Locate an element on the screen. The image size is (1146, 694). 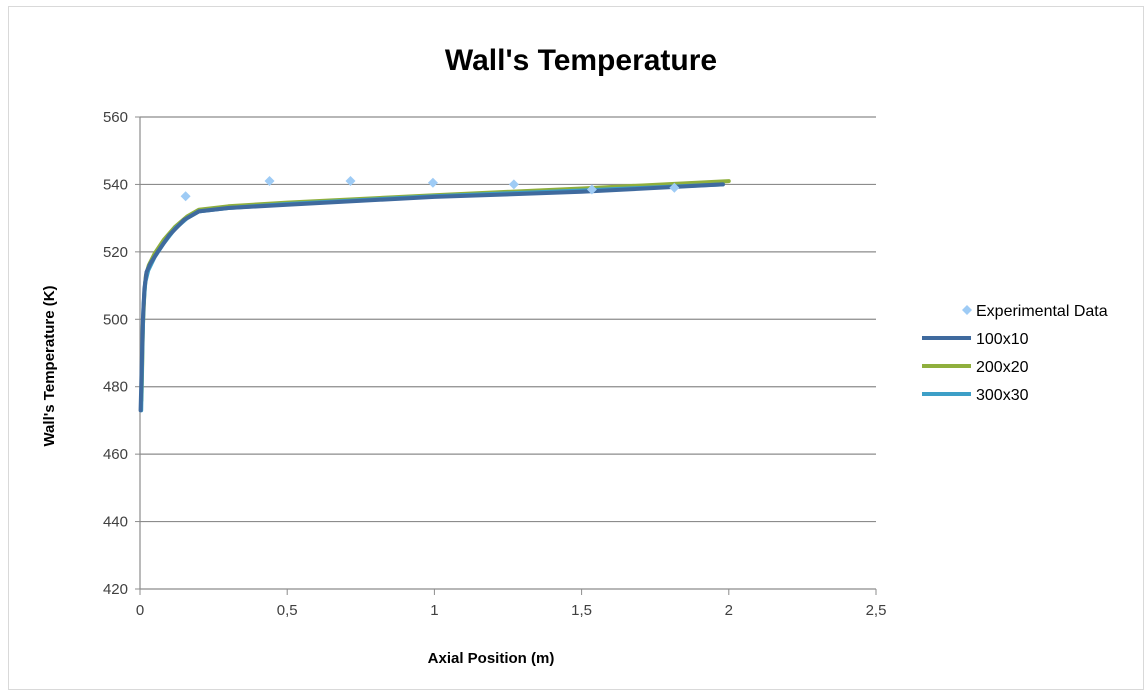
xtick-label-1: 0,5 is located at coordinates (287, 610).